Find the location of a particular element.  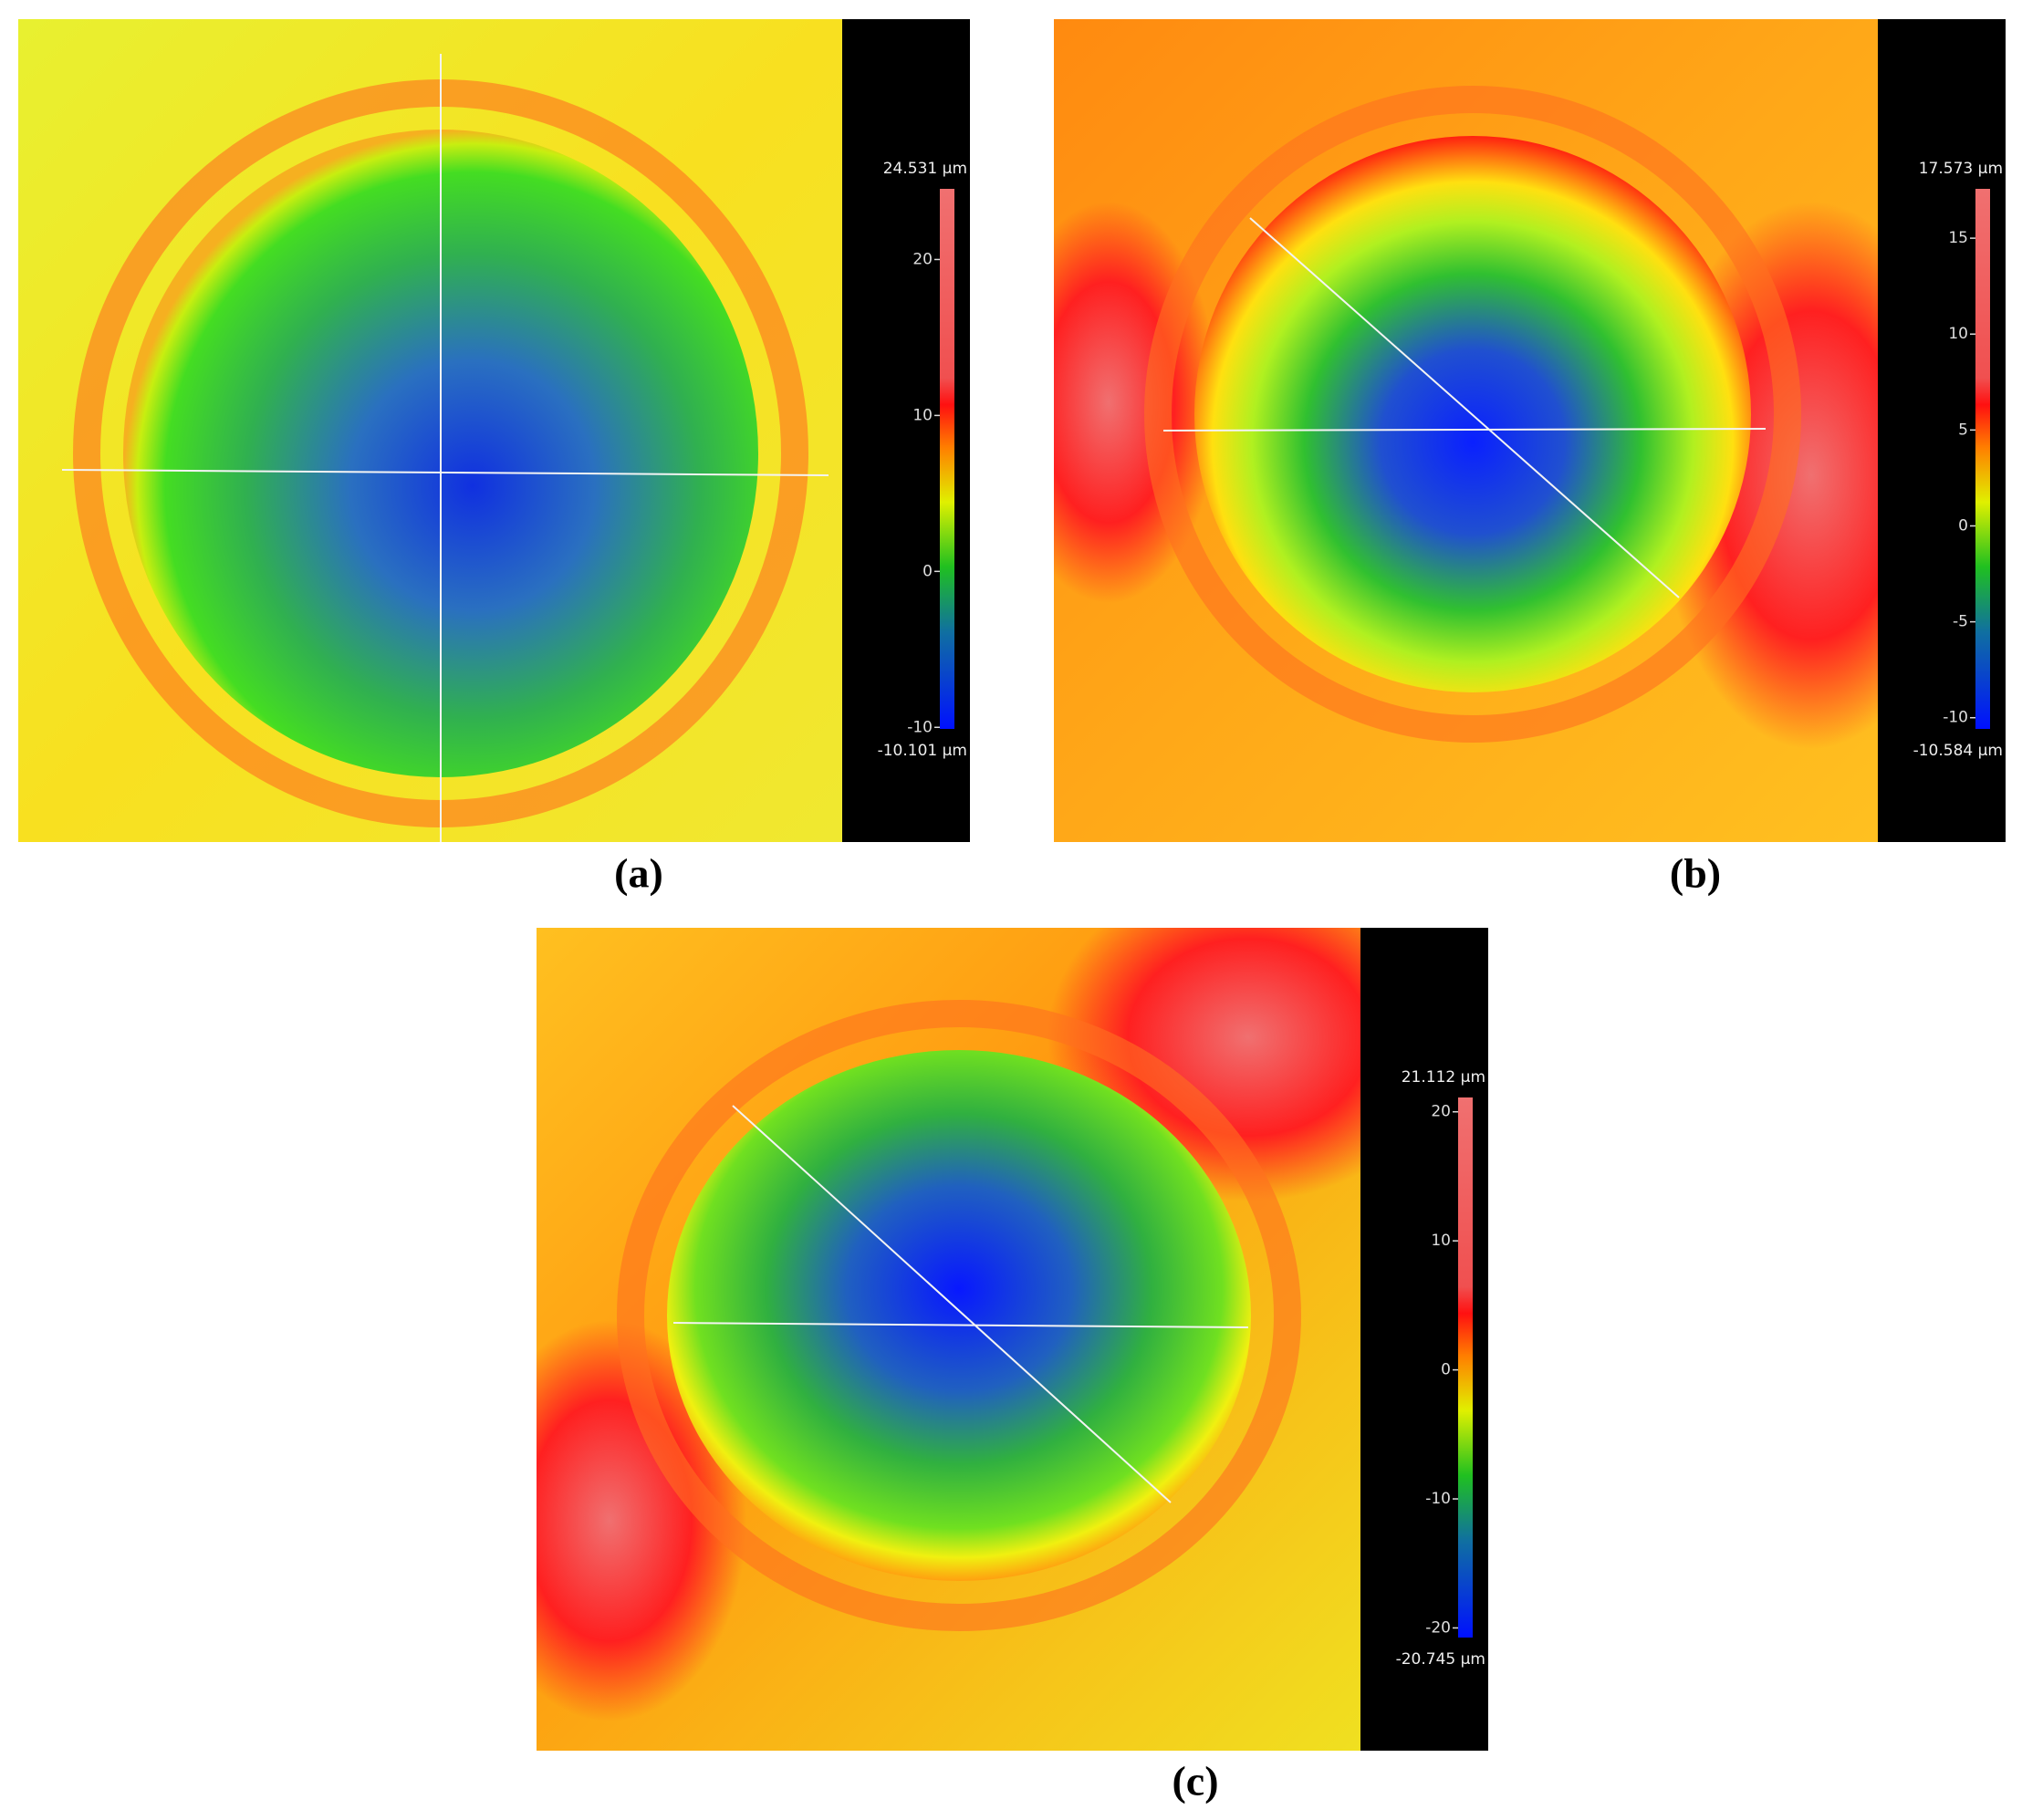

colorbar-max: 17.573 µm is located at coordinates (1961, 169).